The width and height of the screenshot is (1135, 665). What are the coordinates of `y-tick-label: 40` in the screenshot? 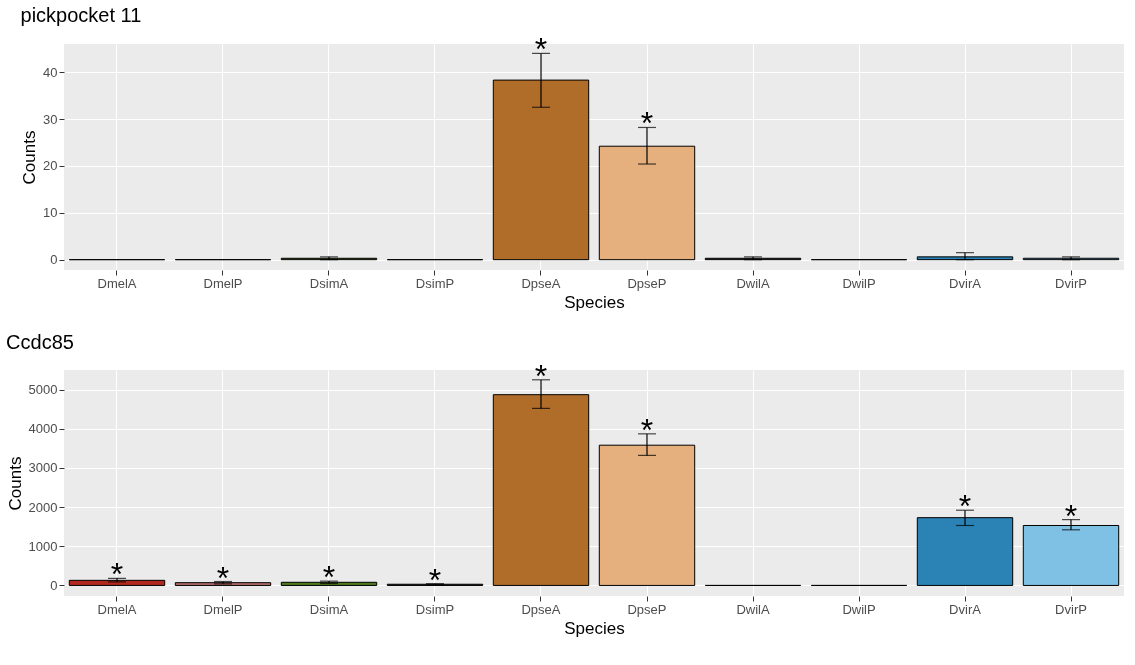 It's located at (50, 72).